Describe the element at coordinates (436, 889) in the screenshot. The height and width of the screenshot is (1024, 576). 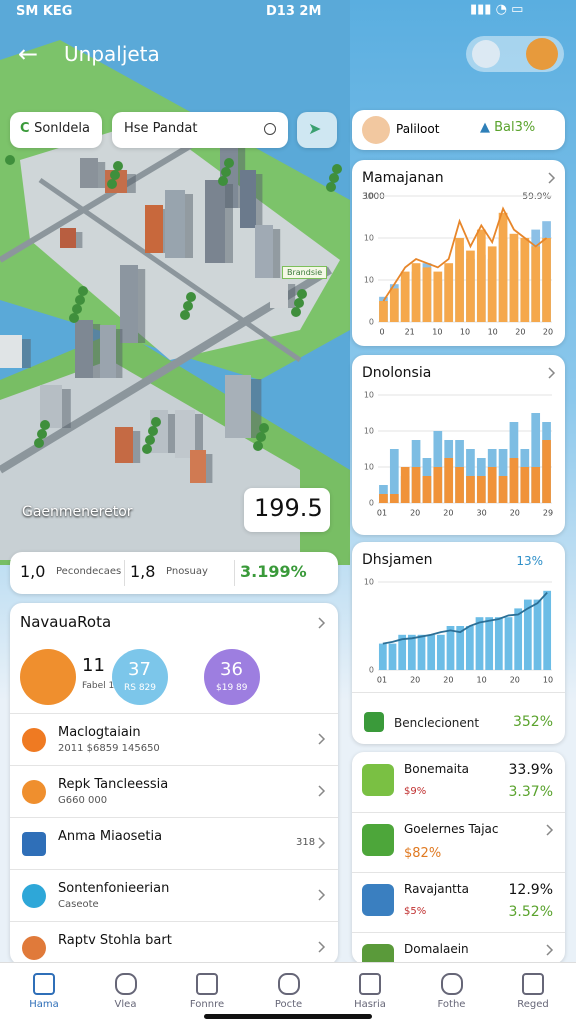
I see `metric-title: Ravajantta` at that location.